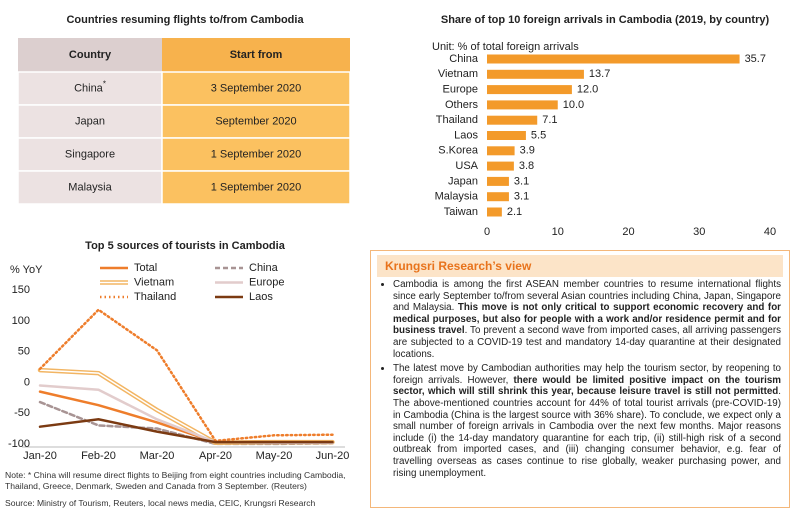 The width and height of the screenshot is (800, 513). What do you see at coordinates (460, 90) in the screenshot?
I see `category-label: Europe` at bounding box center [460, 90].